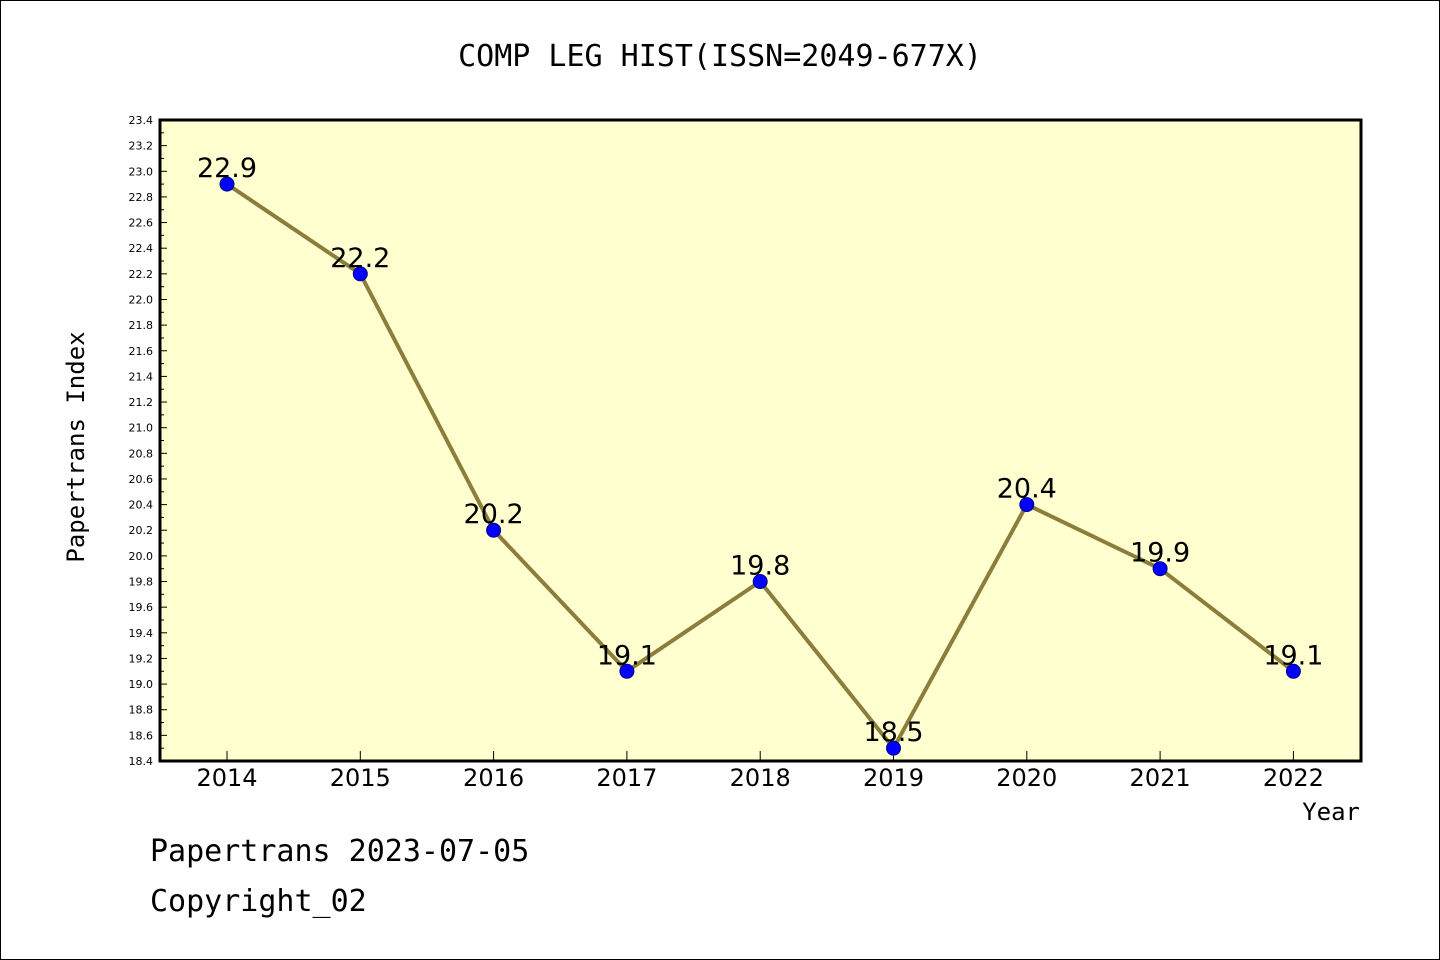 The image size is (1440, 960). Describe the element at coordinates (258, 901) in the screenshot. I see `footer-copyright: Copyright_02` at that location.